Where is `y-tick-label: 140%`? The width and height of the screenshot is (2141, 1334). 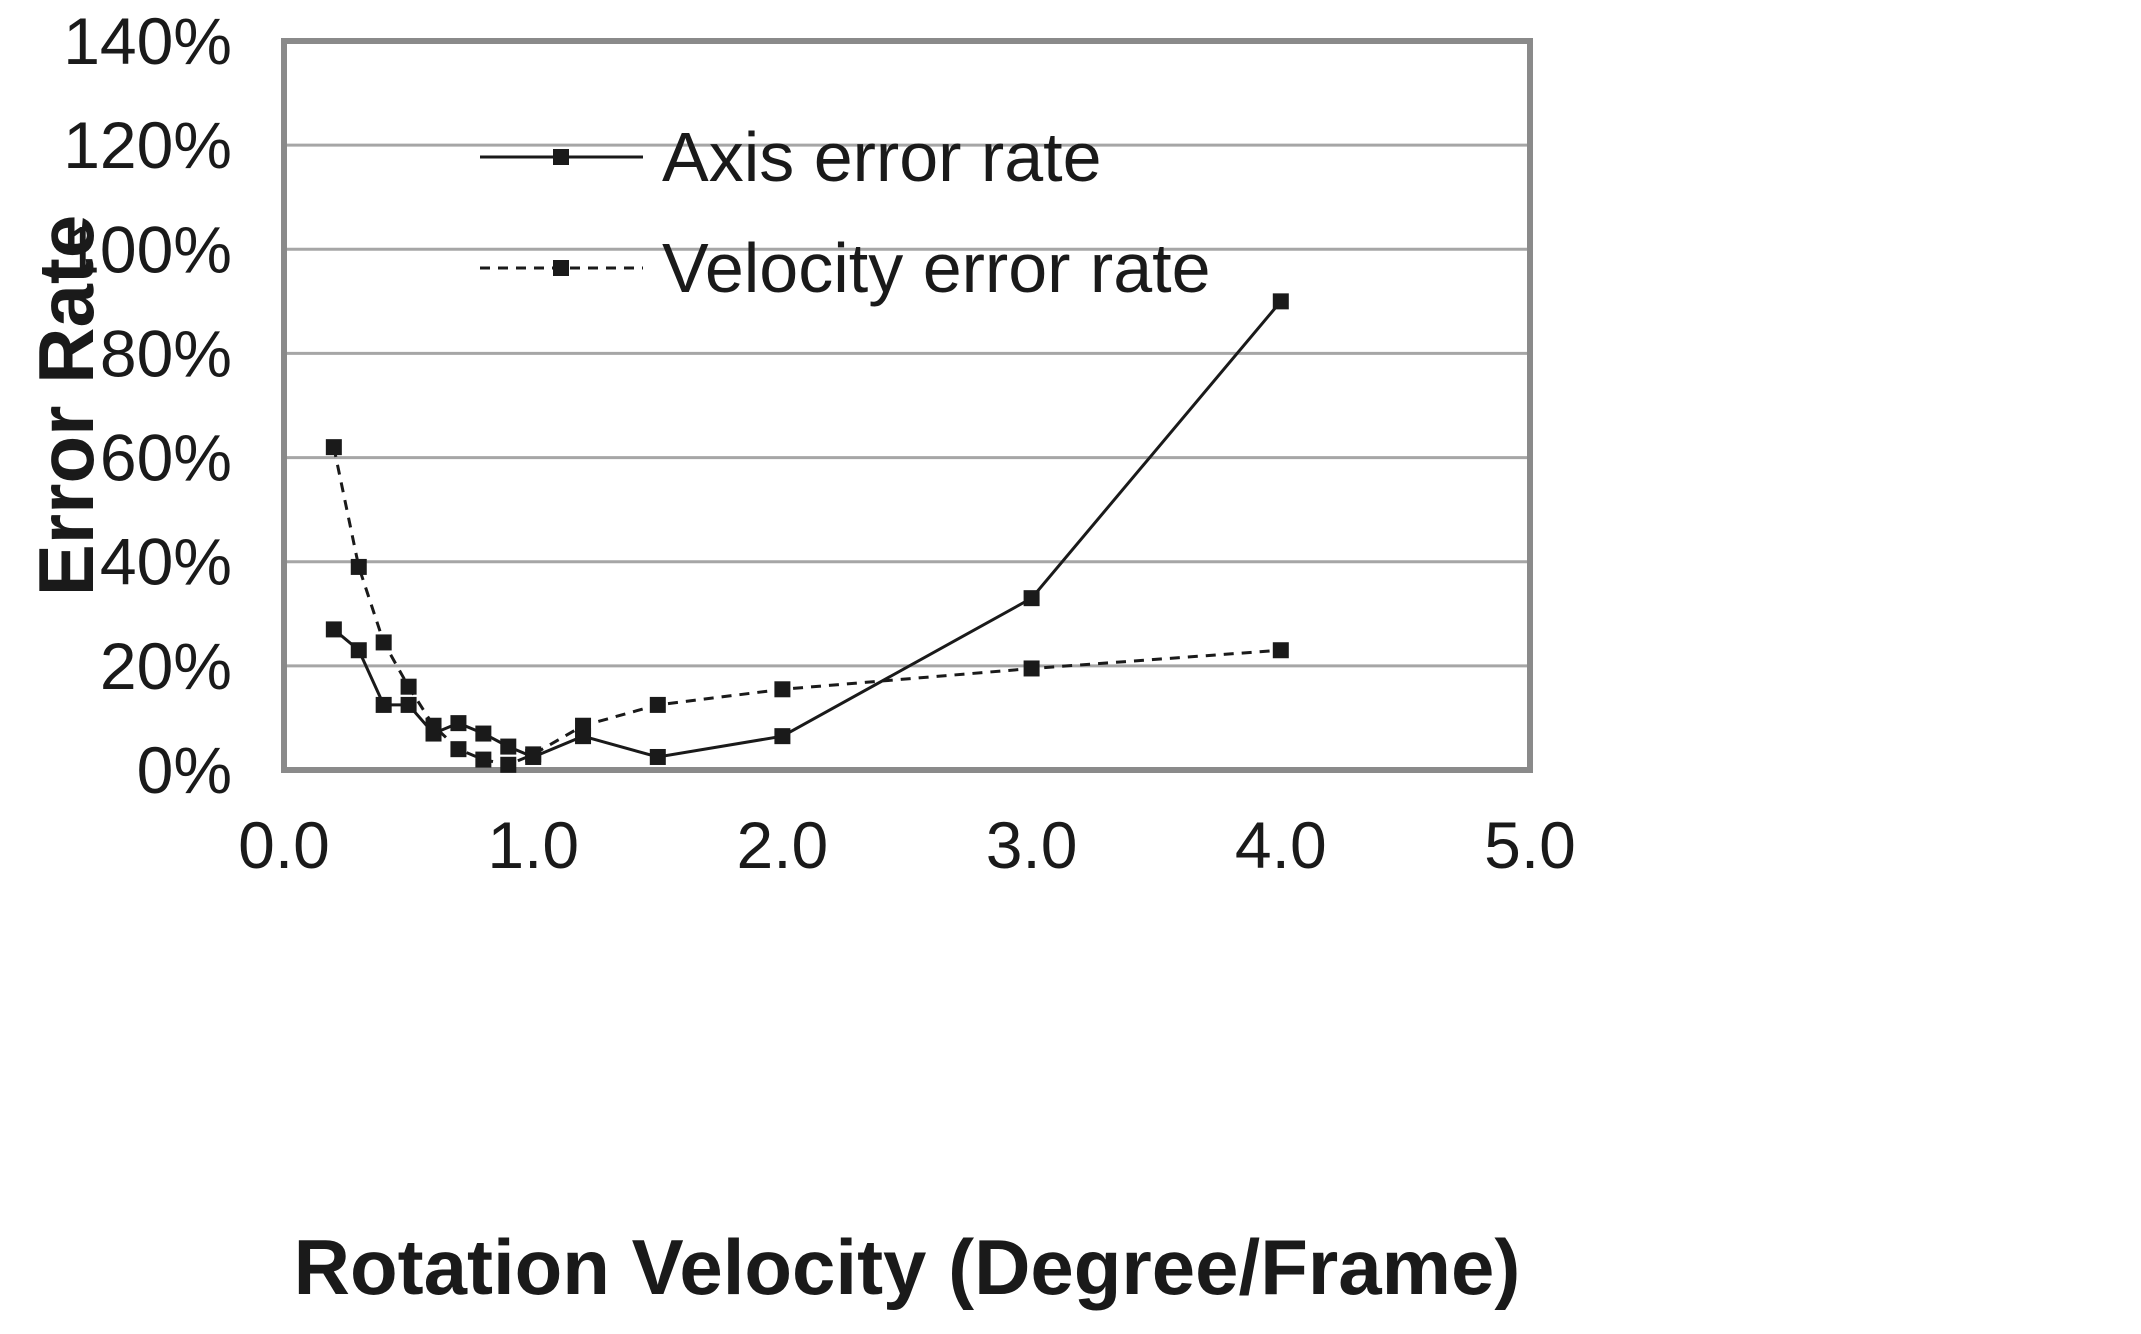
y-tick-label: 140% is located at coordinates (147, 41).